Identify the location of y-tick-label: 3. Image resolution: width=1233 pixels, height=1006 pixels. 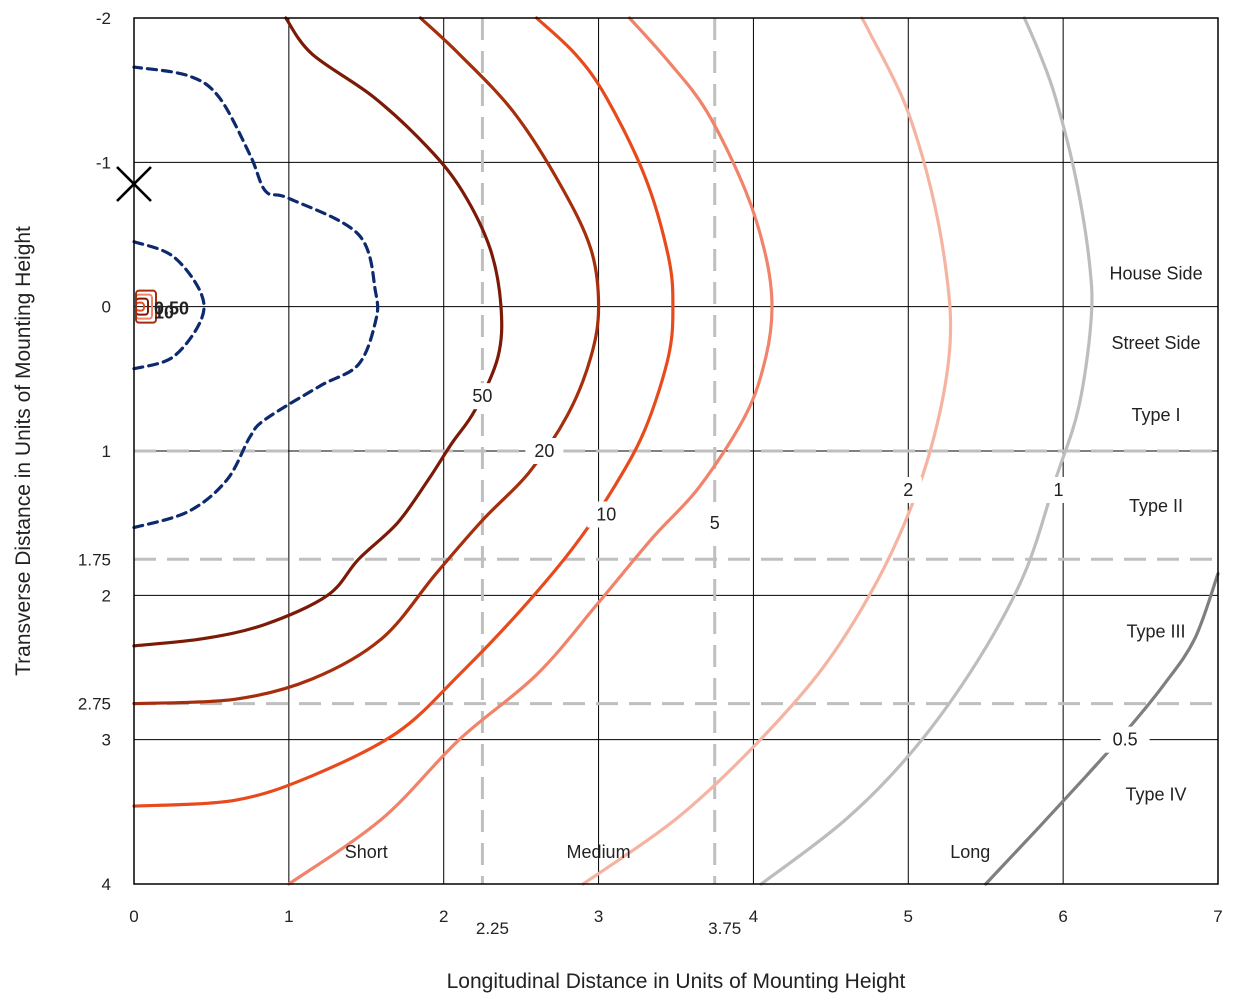
(106, 740).